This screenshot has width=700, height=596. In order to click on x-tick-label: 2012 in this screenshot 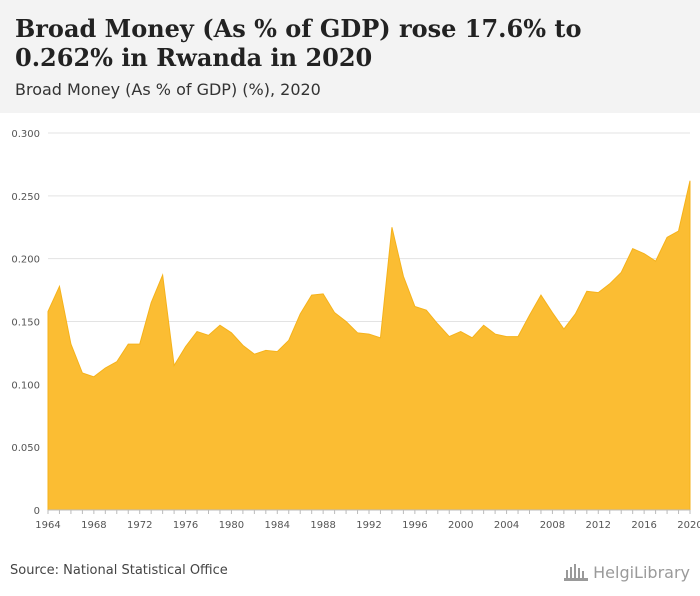, I will do `click(598, 525)`.